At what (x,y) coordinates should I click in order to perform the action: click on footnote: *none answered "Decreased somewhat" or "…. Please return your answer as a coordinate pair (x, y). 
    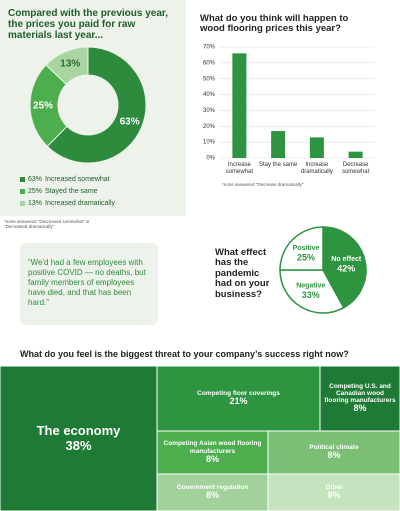
    Looking at the image, I should click on (47, 224).